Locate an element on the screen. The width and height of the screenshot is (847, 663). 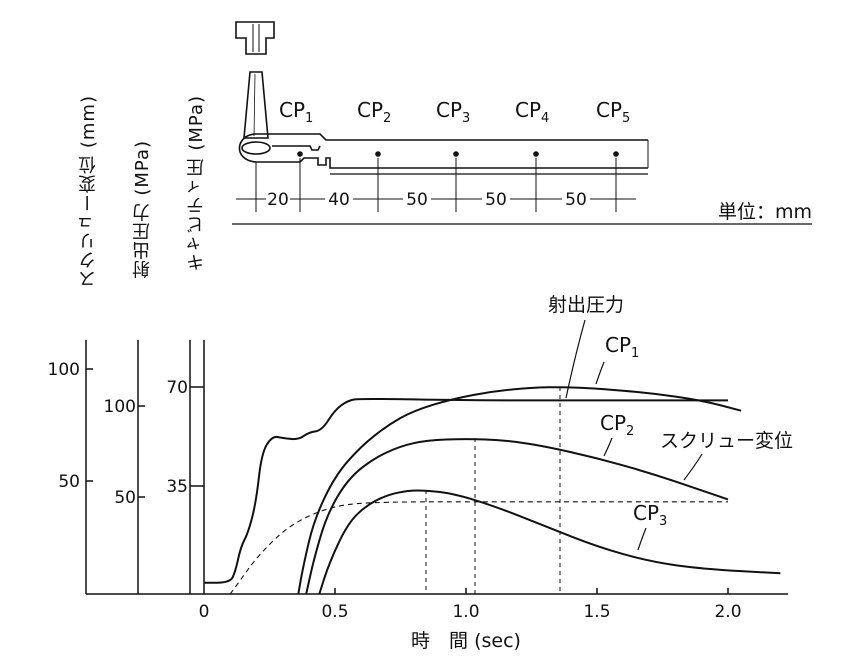
x-tick-1.0: 1.0 is located at coordinates (465, 612).